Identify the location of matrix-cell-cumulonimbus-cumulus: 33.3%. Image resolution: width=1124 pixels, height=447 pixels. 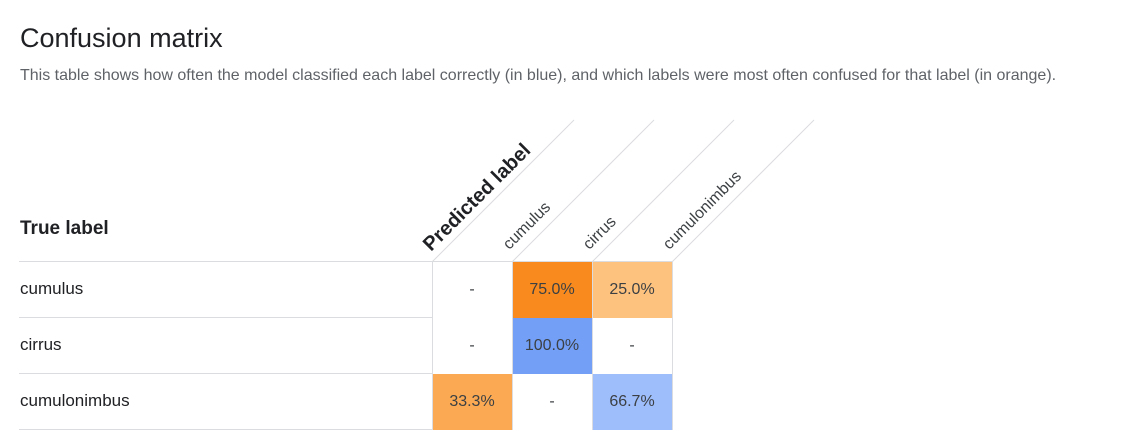
(472, 402).